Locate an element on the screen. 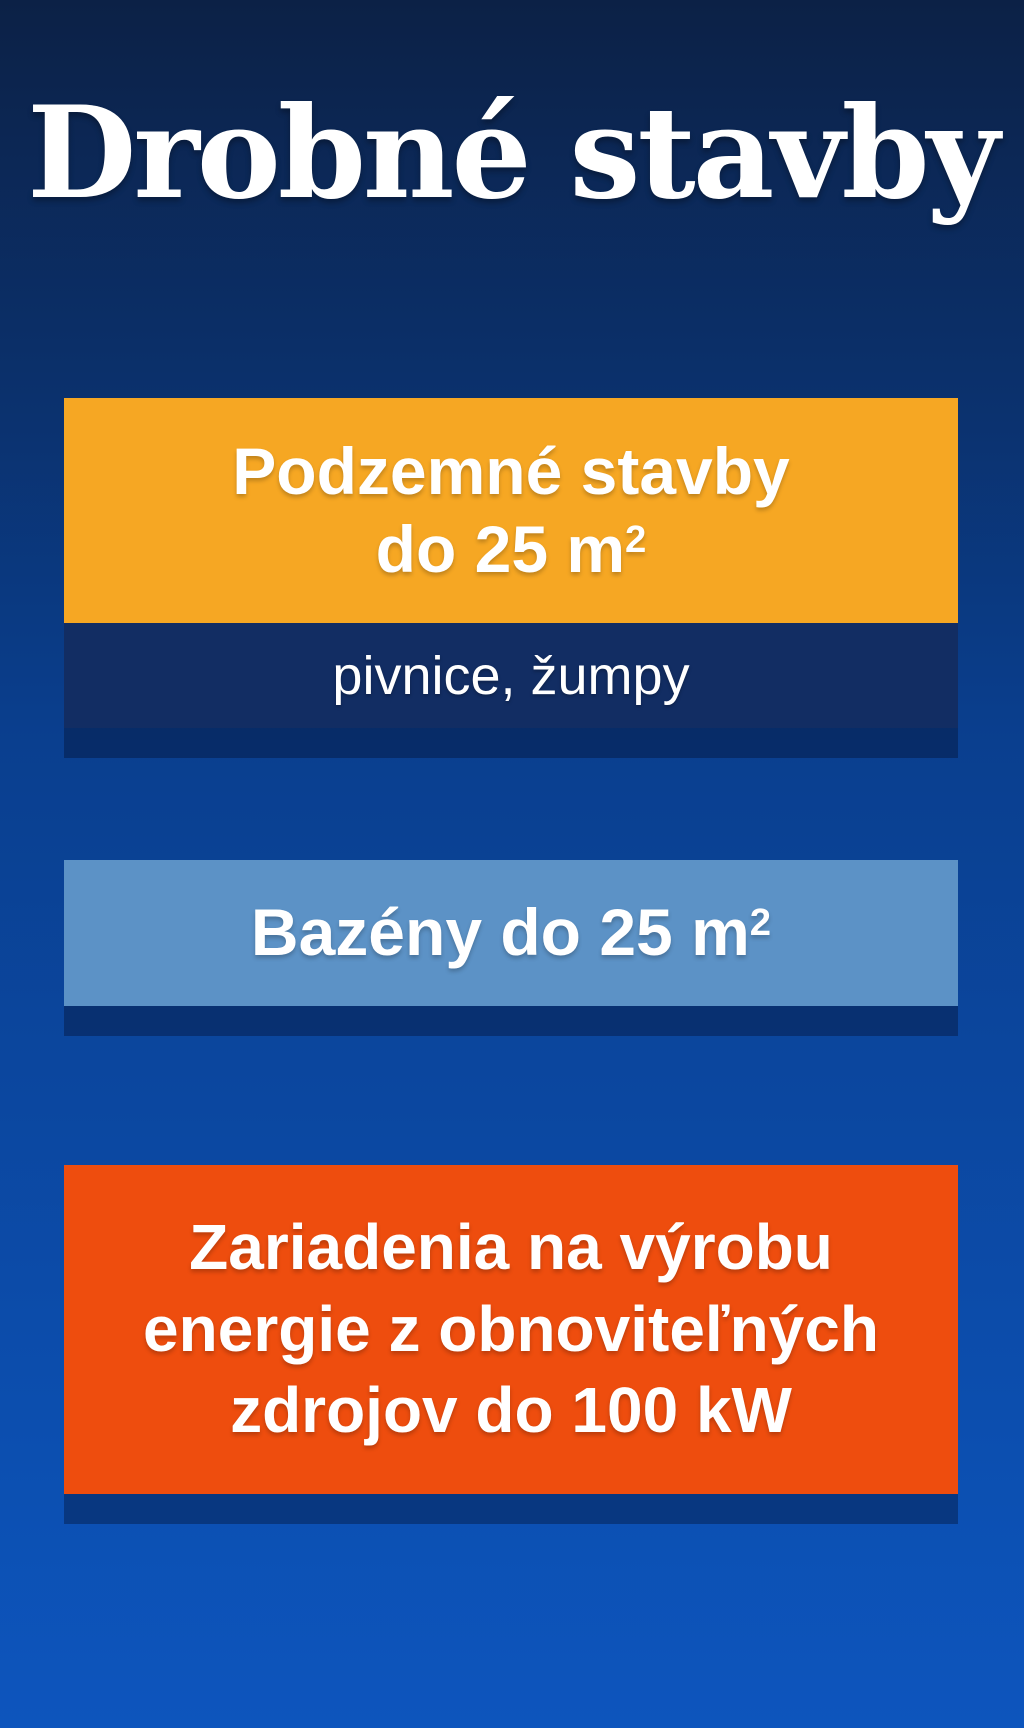 The height and width of the screenshot is (1728, 1024). card-podzemne-subtitle-bar: pivnice, žumpy is located at coordinates (511, 675).